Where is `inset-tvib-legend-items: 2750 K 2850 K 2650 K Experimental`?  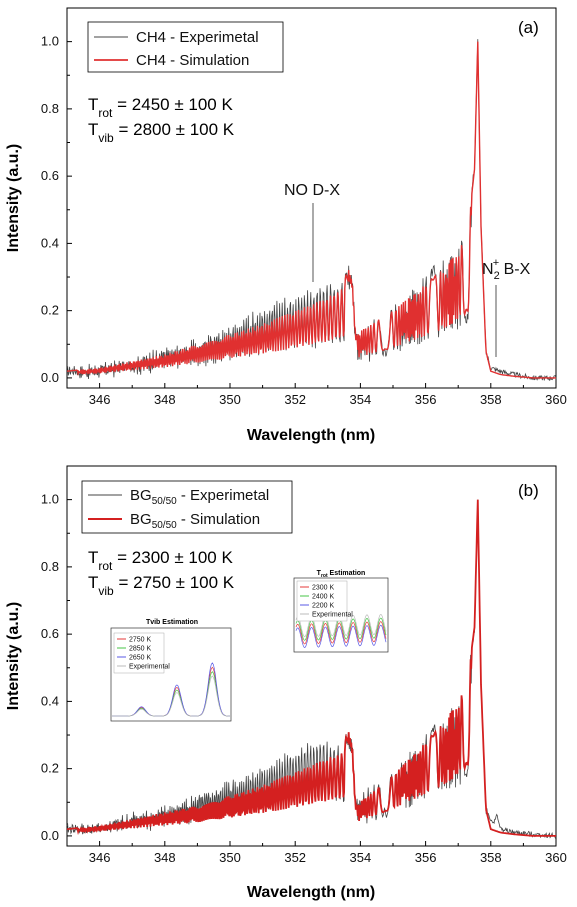 inset-tvib-legend-items: 2750 K 2850 K 2650 K Experimental is located at coordinates (143, 654).